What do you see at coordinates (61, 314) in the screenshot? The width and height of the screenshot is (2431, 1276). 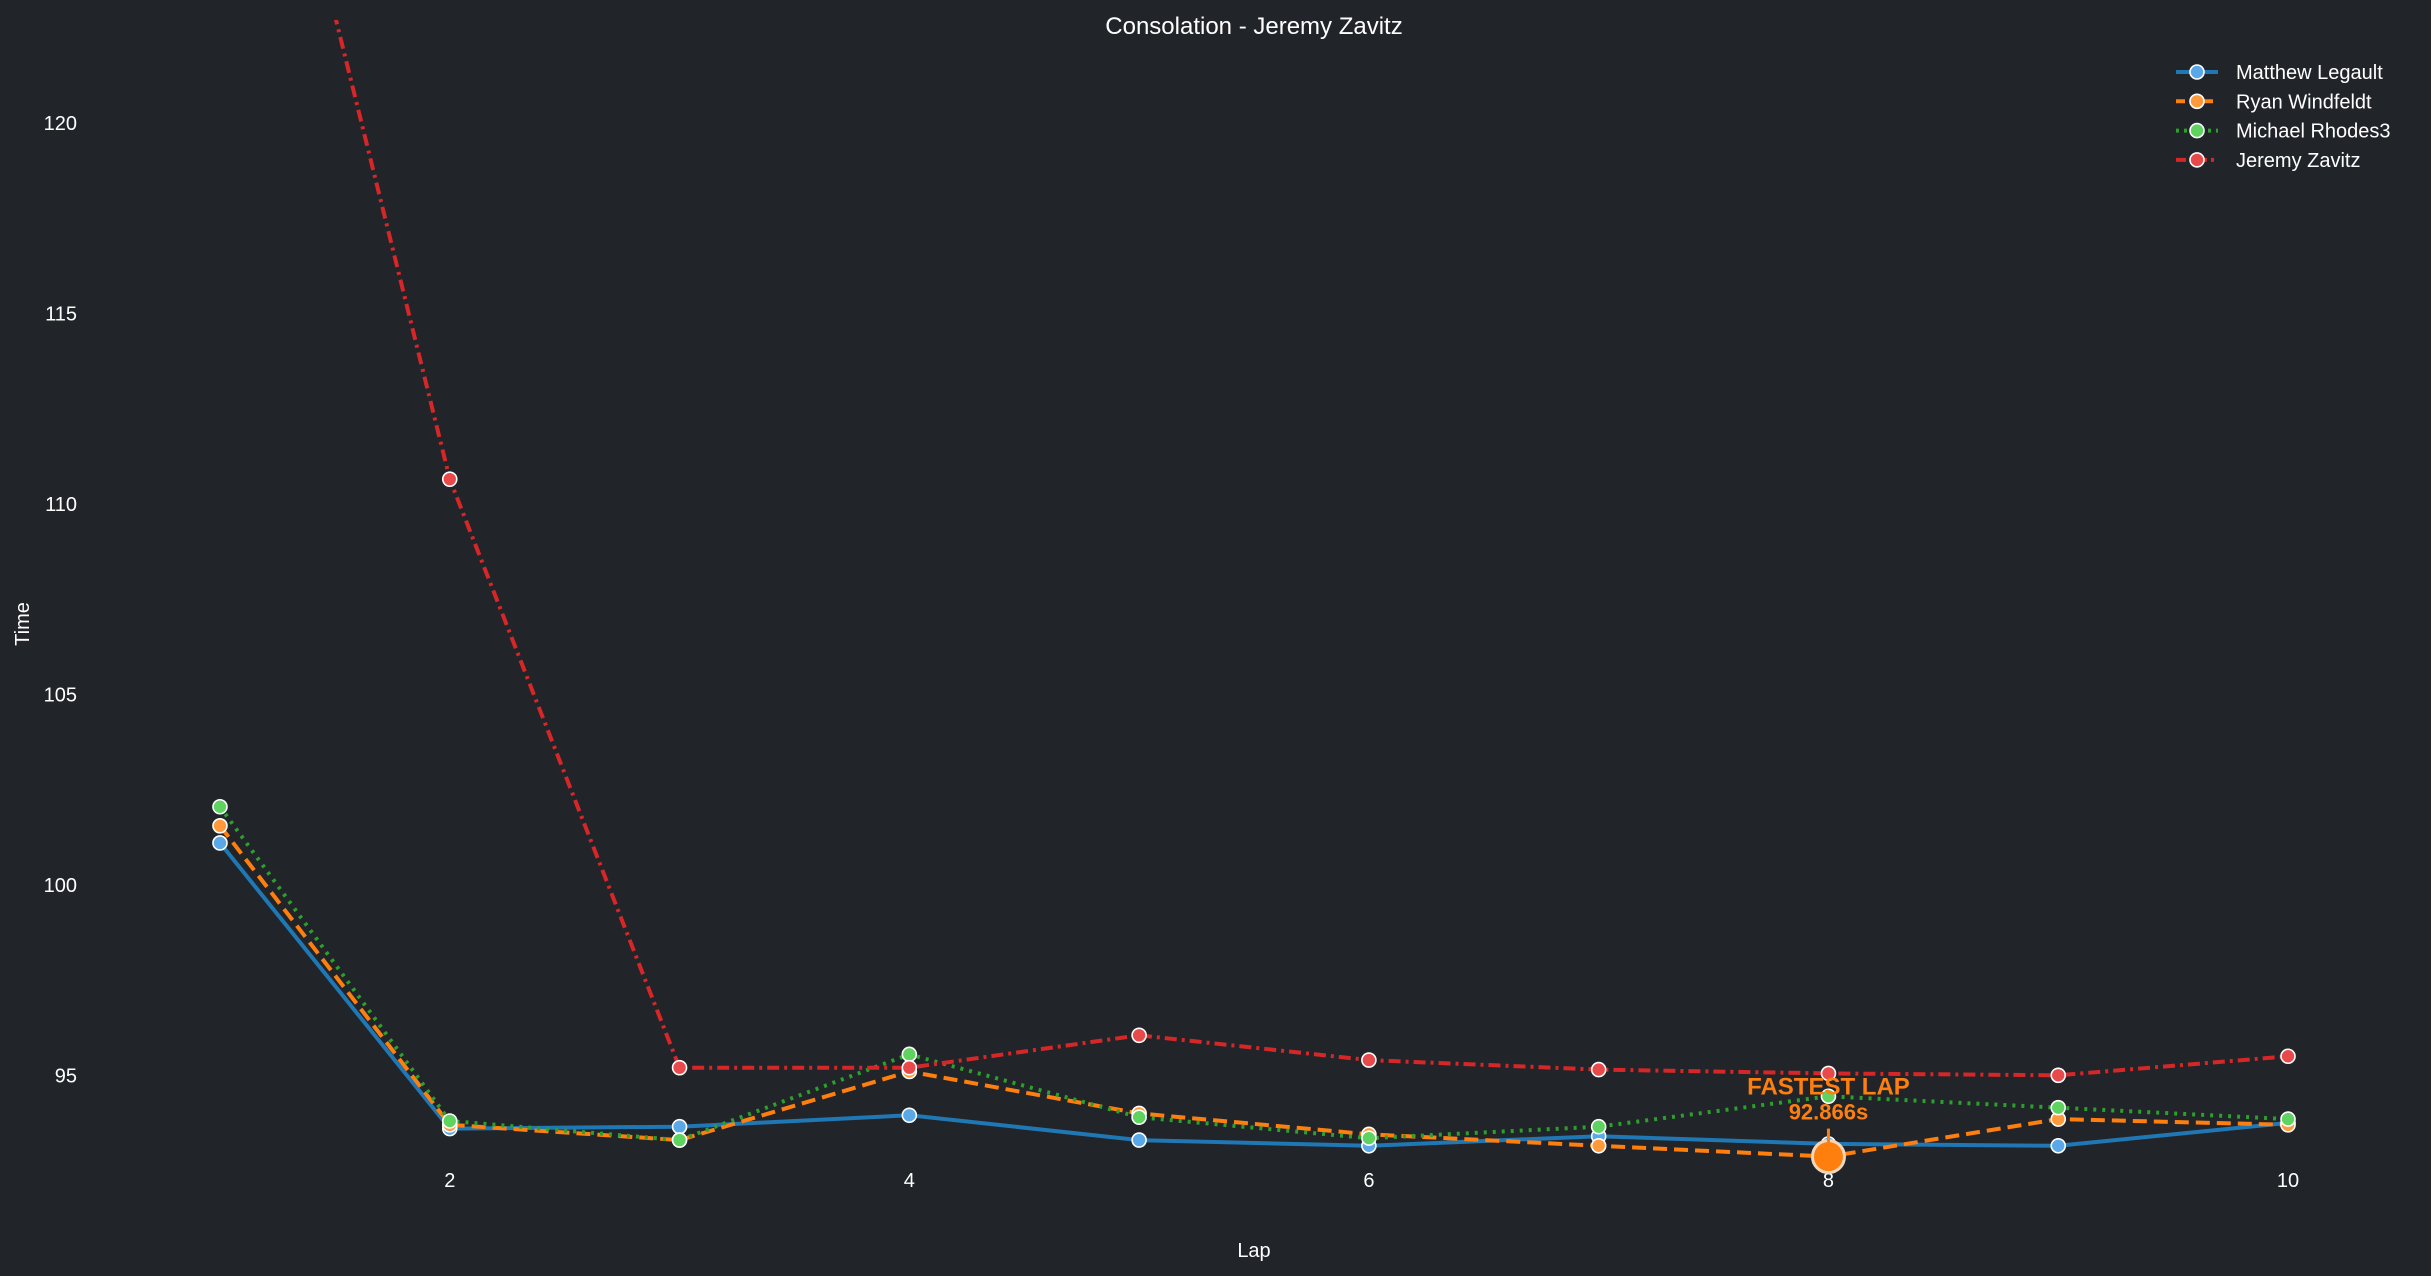 I see `y-tick-label: 115` at bounding box center [61, 314].